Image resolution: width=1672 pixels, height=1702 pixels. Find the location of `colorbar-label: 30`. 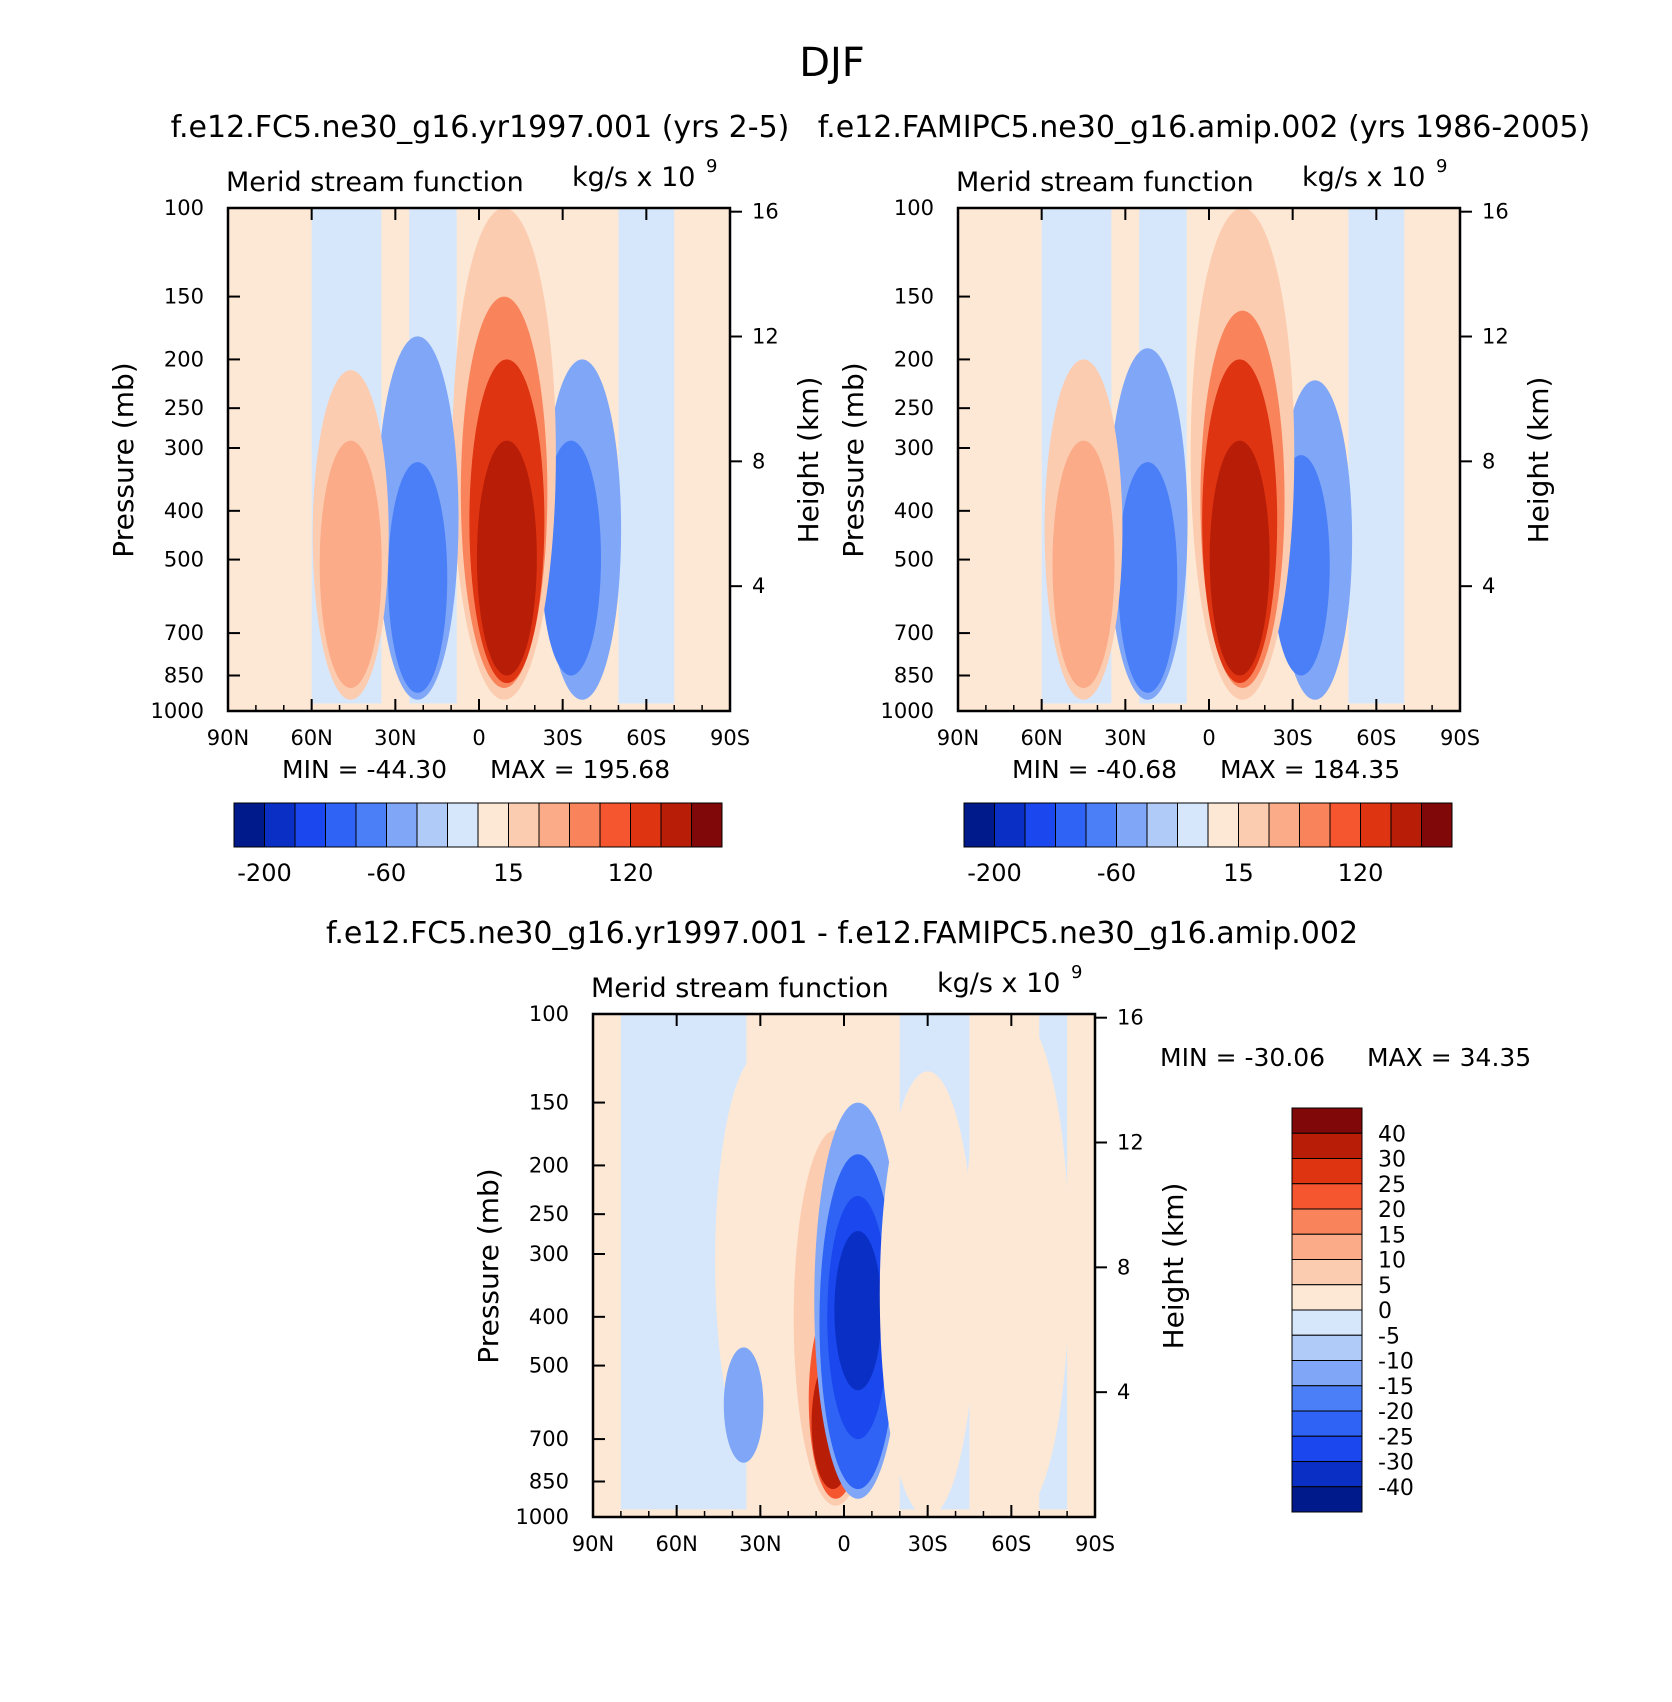

colorbar-label: 30 is located at coordinates (1392, 1160).